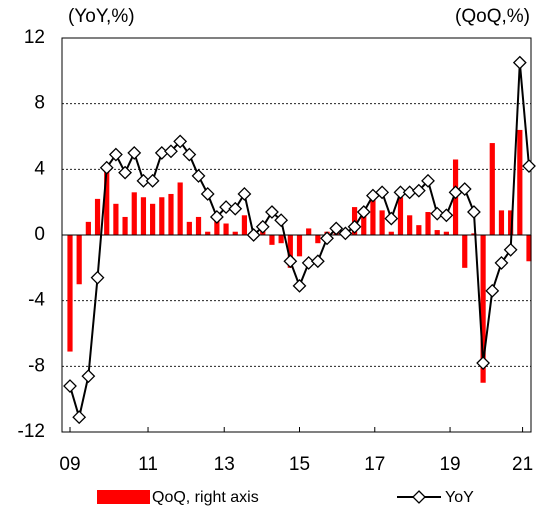 The height and width of the screenshot is (519, 539). Describe the element at coordinates (101, 16) in the screenshot. I see `y-axis-label: (YoY,%)` at that location.